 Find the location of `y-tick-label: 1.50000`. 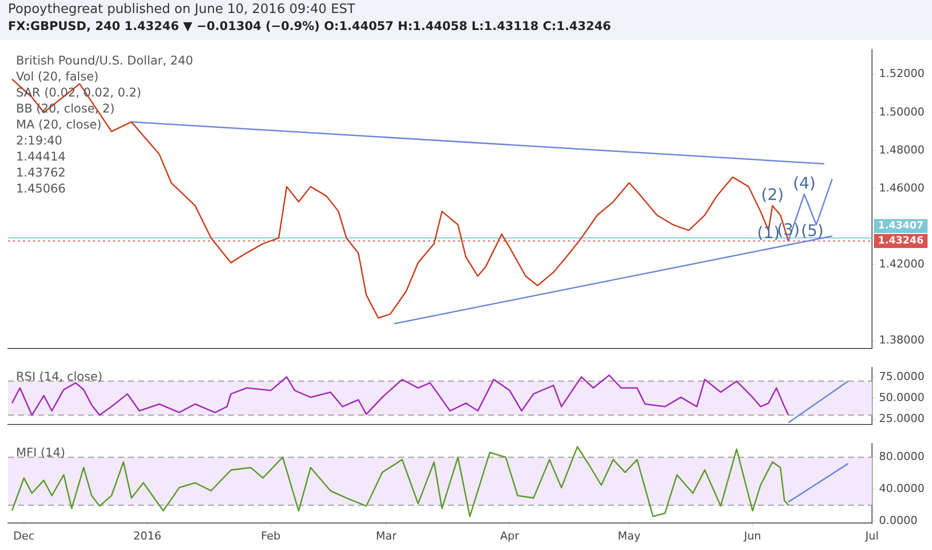

y-tick-label: 1.50000 is located at coordinates (901, 111).